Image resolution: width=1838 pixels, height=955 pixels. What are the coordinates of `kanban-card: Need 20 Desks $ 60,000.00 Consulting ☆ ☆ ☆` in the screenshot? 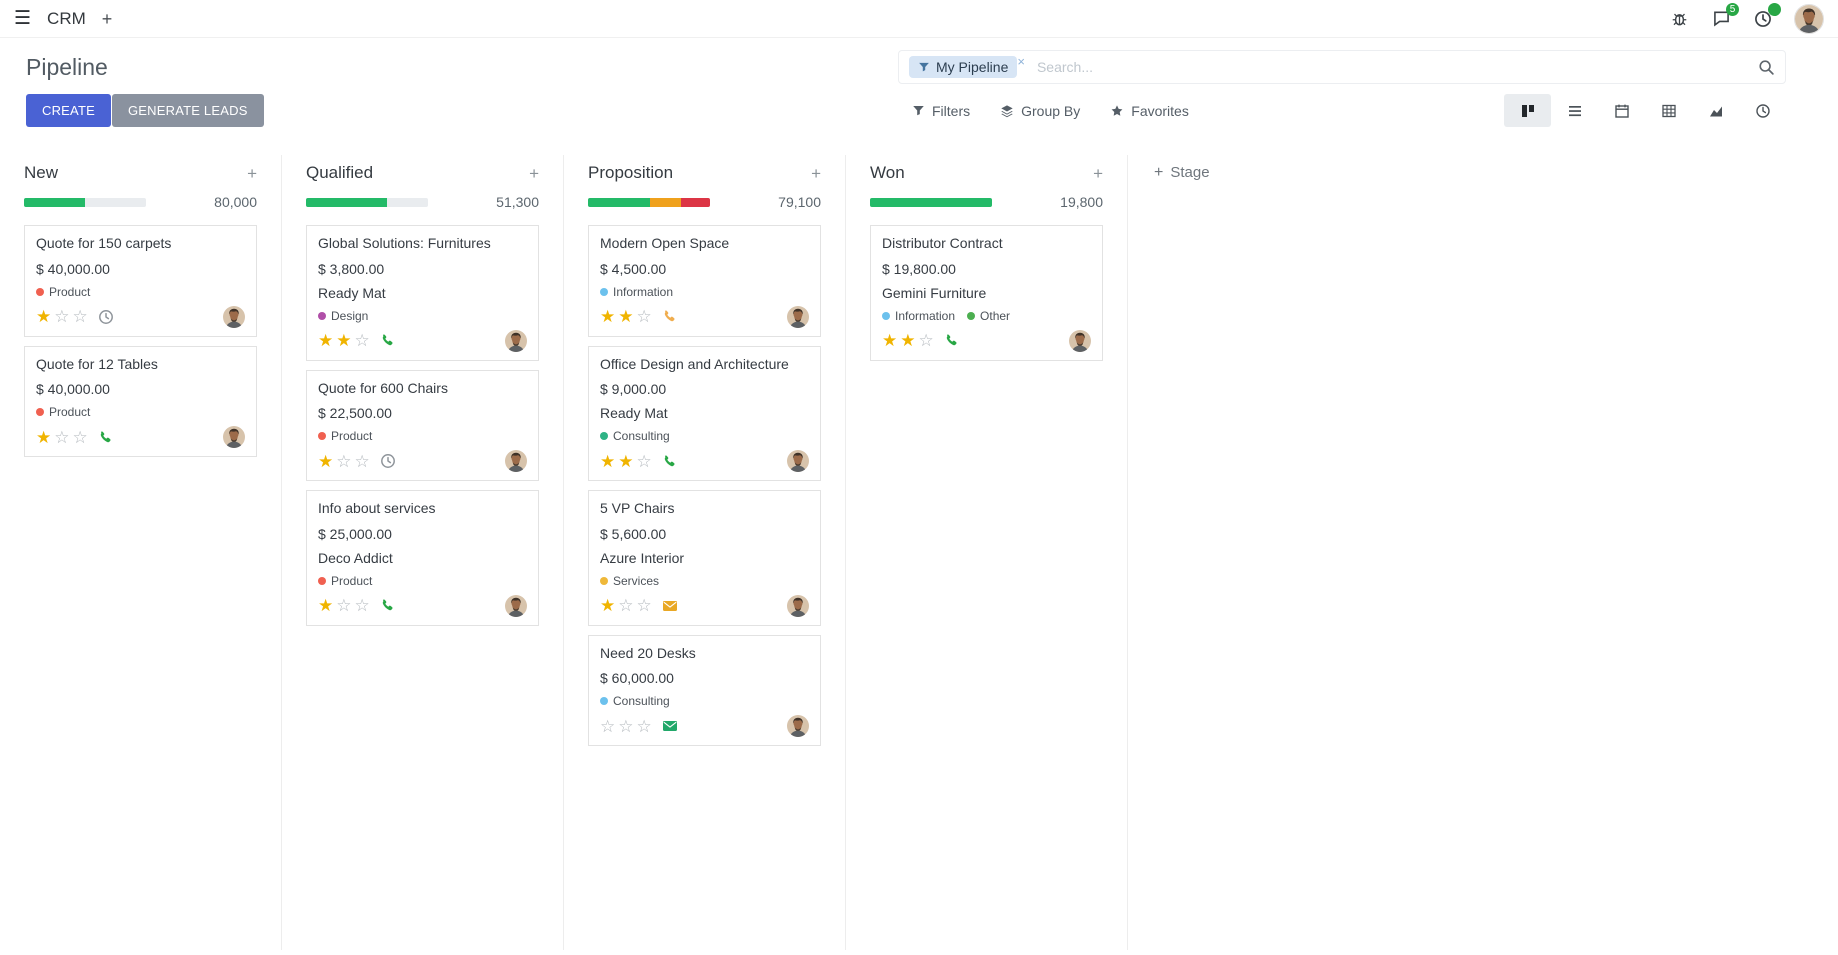 It's located at (704, 690).